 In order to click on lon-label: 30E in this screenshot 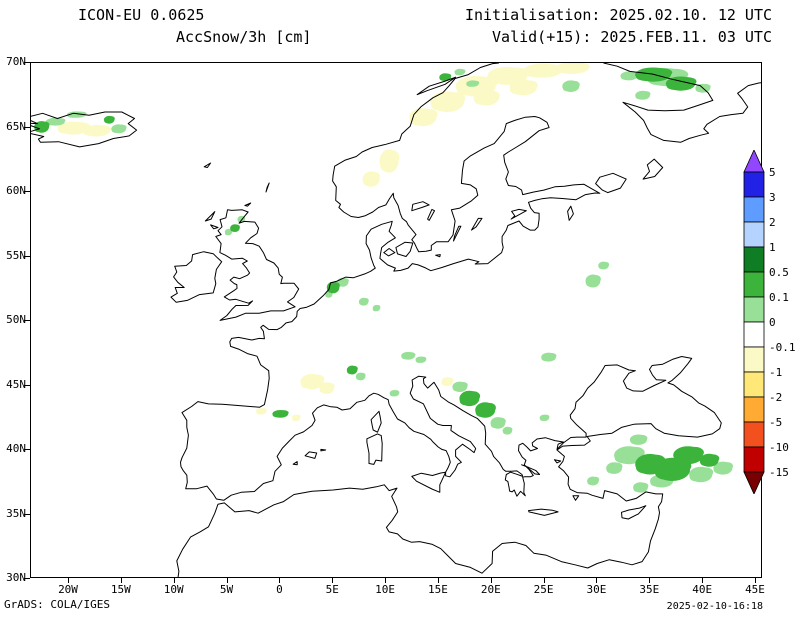, I will do `click(596, 589)`.